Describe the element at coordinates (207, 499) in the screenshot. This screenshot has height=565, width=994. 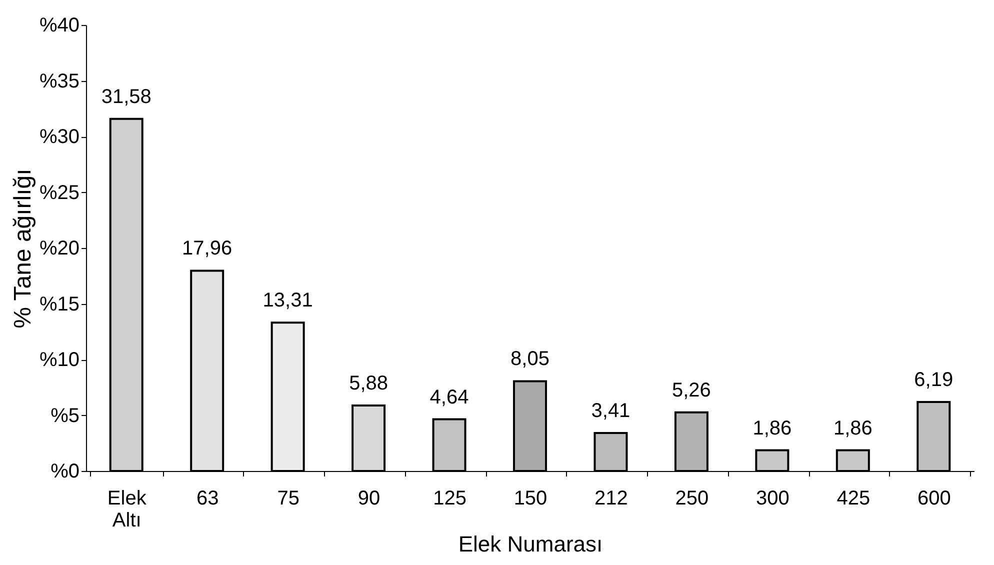
I see `x-tick-label: 63` at that location.